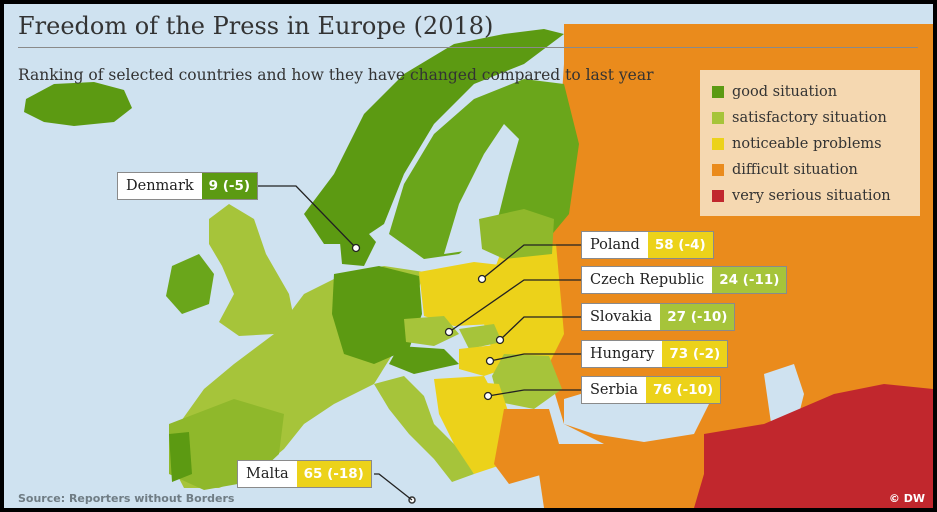 This screenshot has width=937, height=512. I want to click on callout-score-serbia: 76 (-10), so click(683, 390).